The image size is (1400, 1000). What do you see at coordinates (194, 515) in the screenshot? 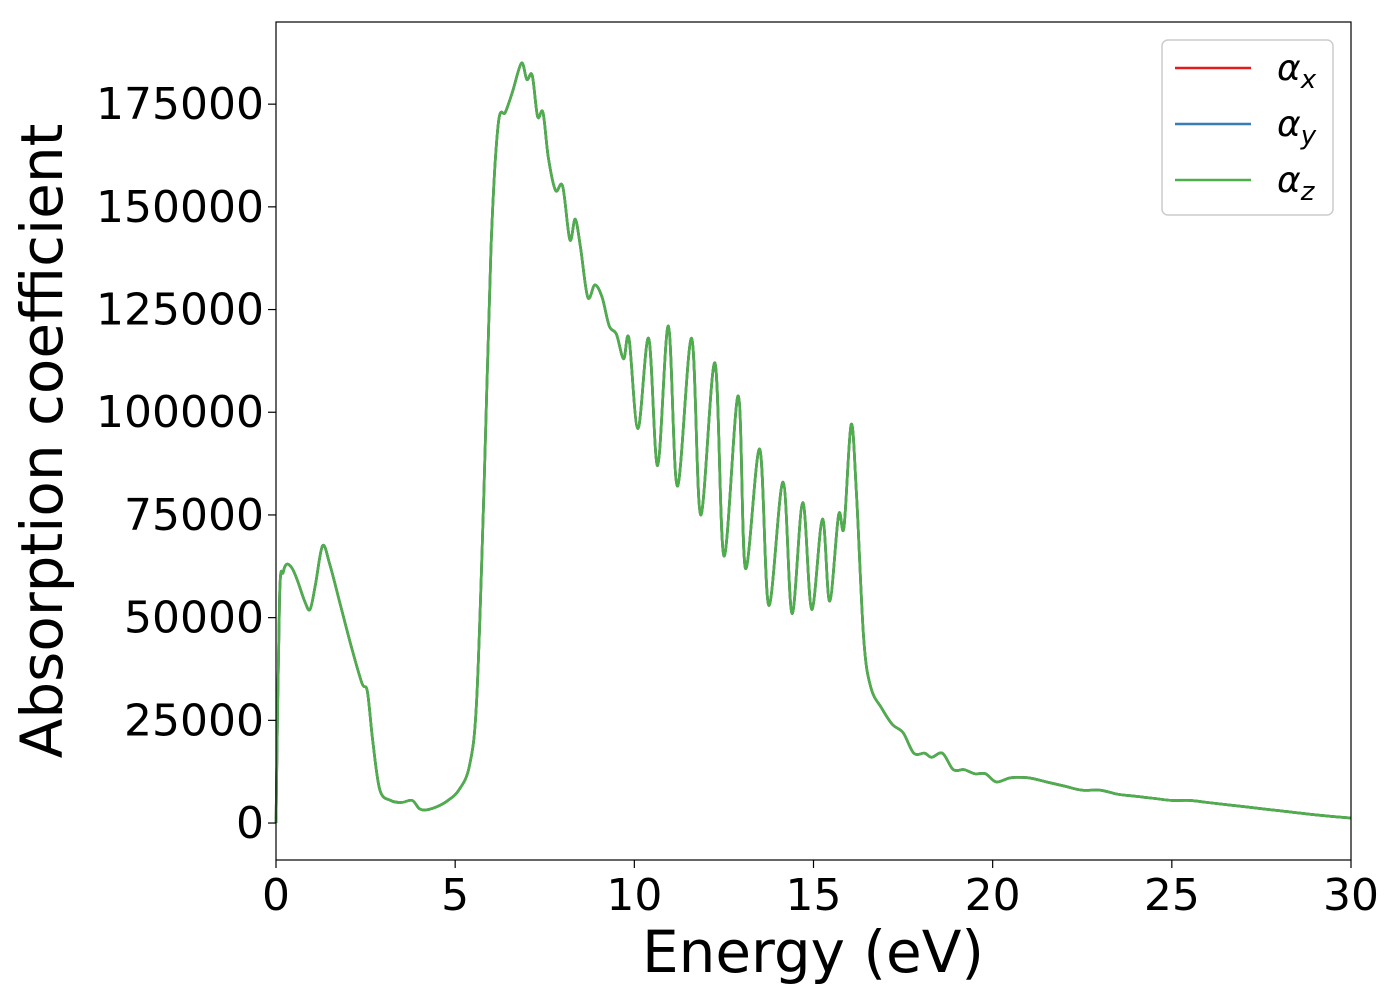
I see `y-tick-label: 75000` at bounding box center [194, 515].